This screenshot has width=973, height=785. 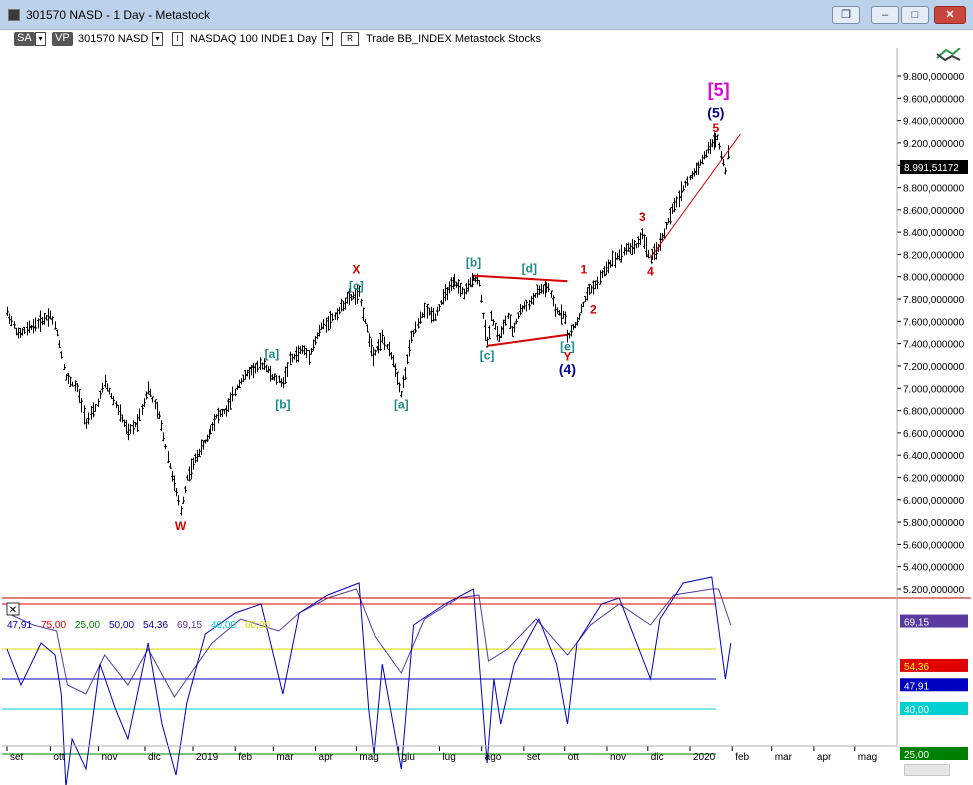 What do you see at coordinates (927, 770) in the screenshot?
I see `horizontal-scrollbar` at bounding box center [927, 770].